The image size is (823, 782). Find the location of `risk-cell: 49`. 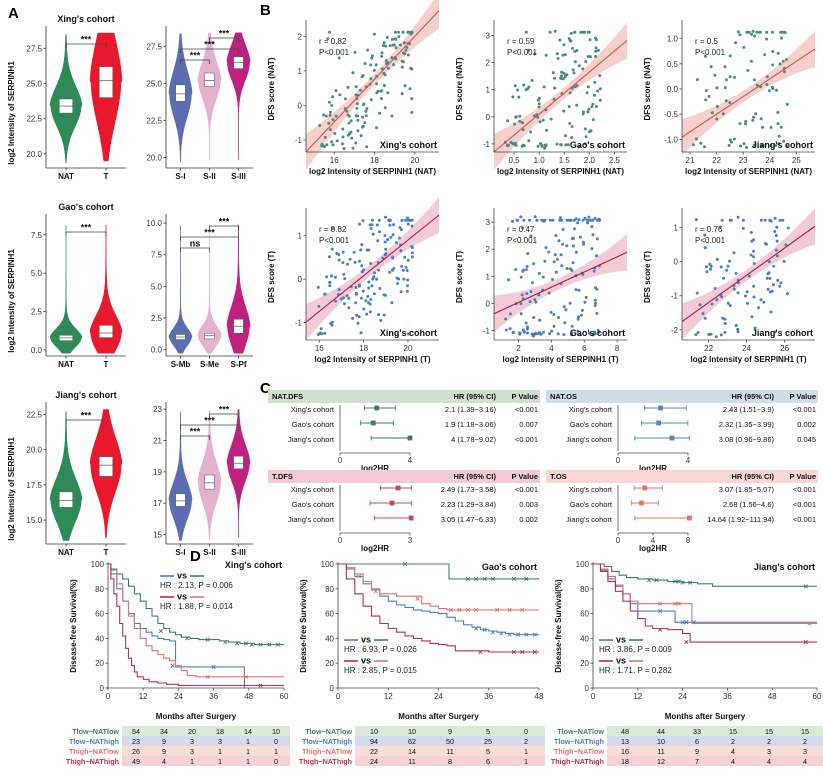

risk-cell: 49 is located at coordinates (136, 761).